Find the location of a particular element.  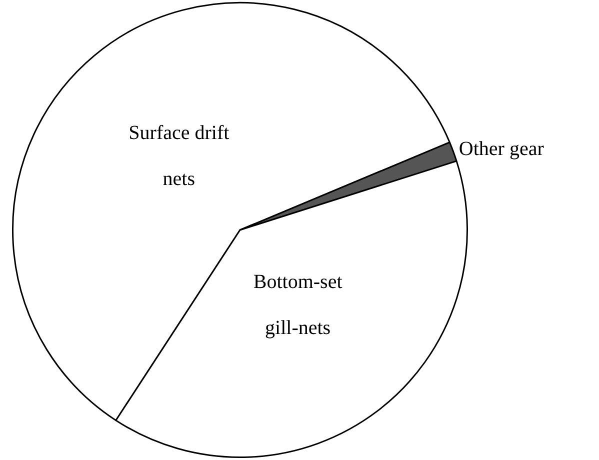

slice-label: Other gear is located at coordinates (501, 149).